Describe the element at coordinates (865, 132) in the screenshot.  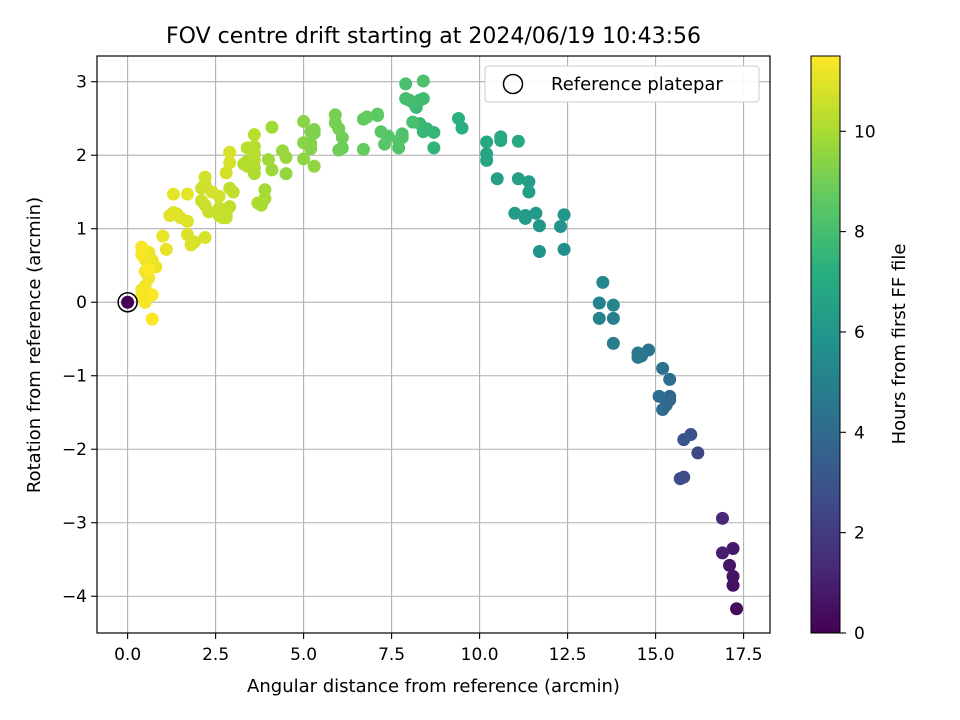
I see `colorbar-tick-label: 10` at that location.